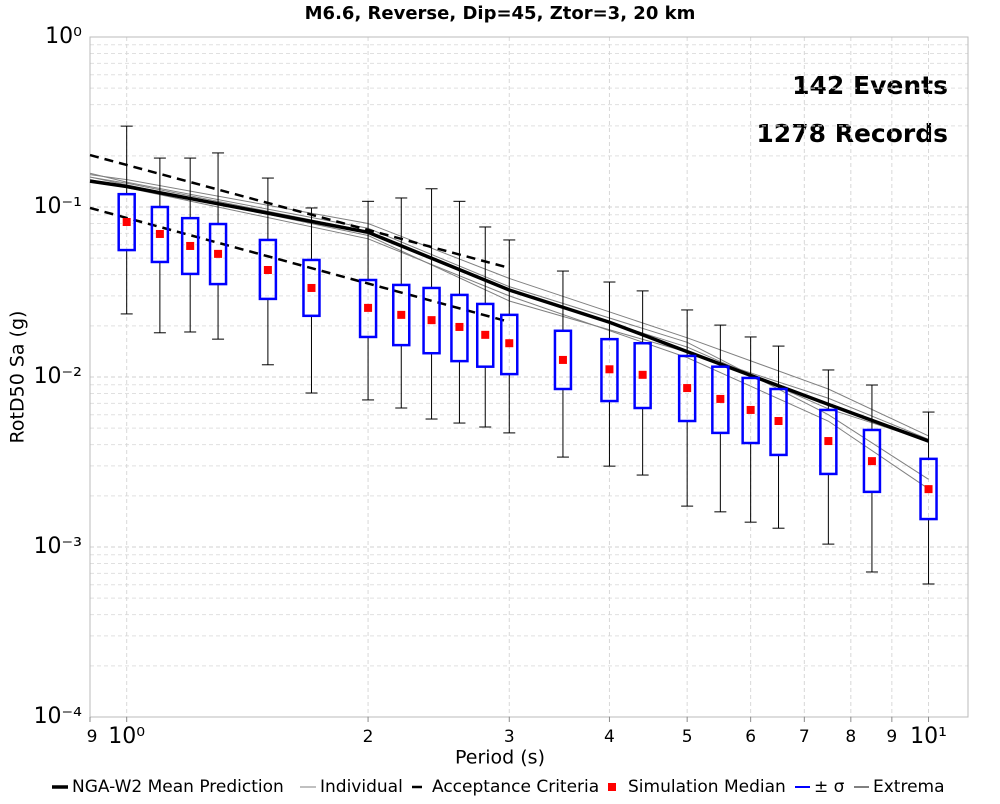  What do you see at coordinates (707, 787) in the screenshot?
I see `legend-label: Simulation Median` at bounding box center [707, 787].